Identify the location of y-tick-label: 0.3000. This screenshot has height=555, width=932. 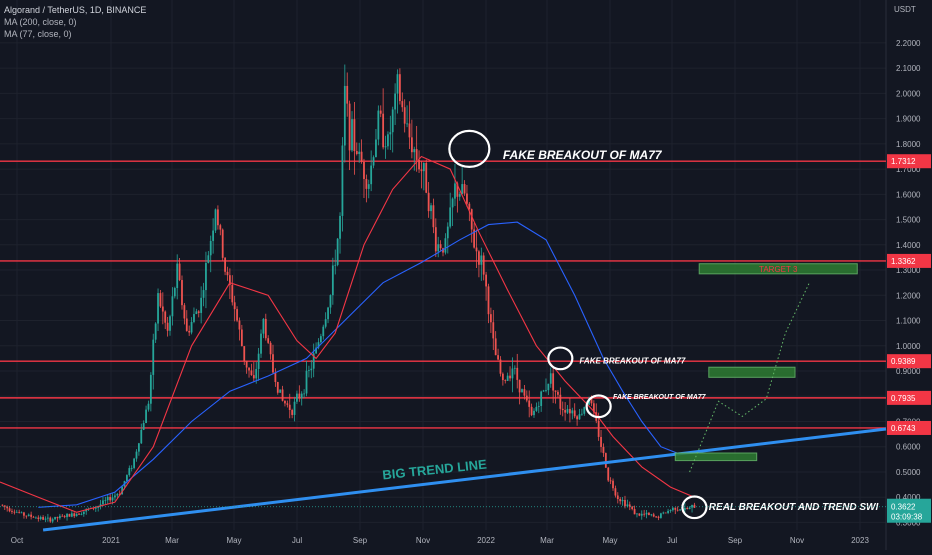
(908, 522).